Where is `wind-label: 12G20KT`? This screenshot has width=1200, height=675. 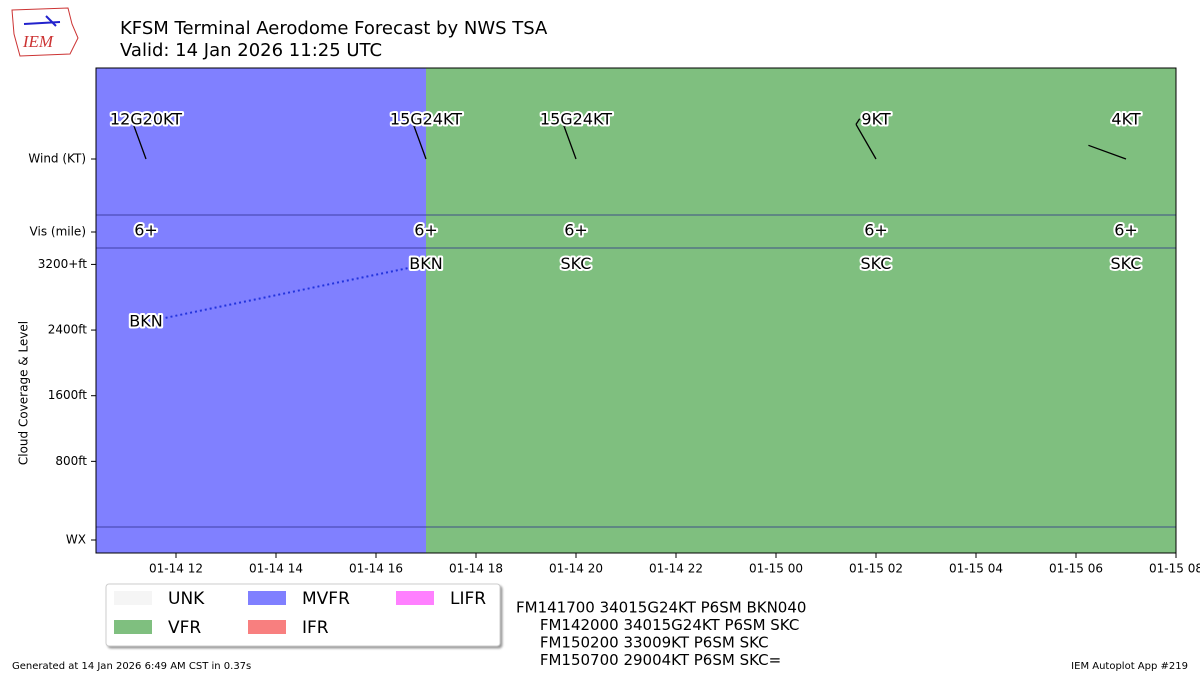 wind-label: 12G20KT is located at coordinates (146, 119).